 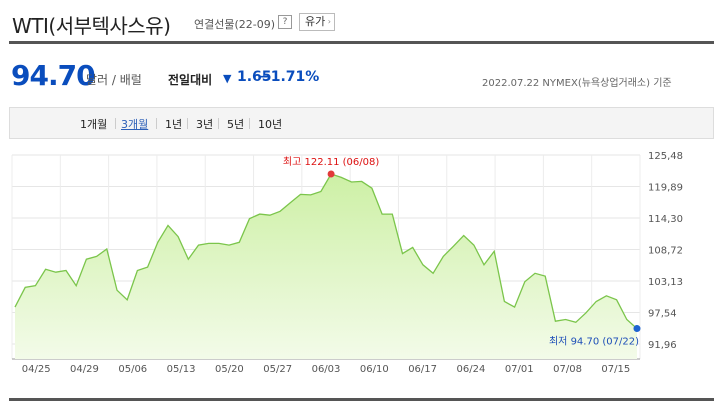 I want to click on x-tick-label: 06/03, so click(x=326, y=369).